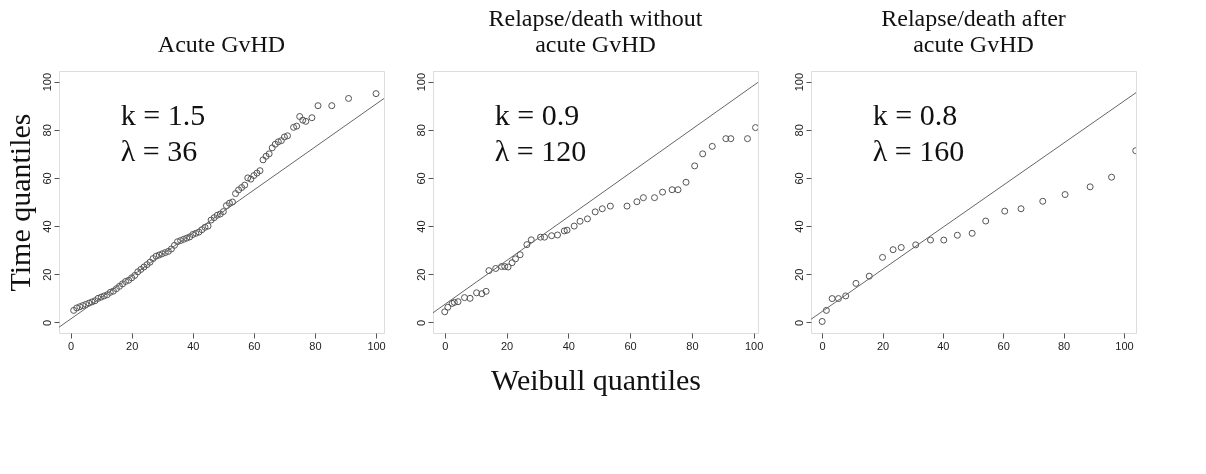 This screenshot has width=1206, height=474. Describe the element at coordinates (540, 151) in the screenshot. I see `annotation: λ = 120` at that location.